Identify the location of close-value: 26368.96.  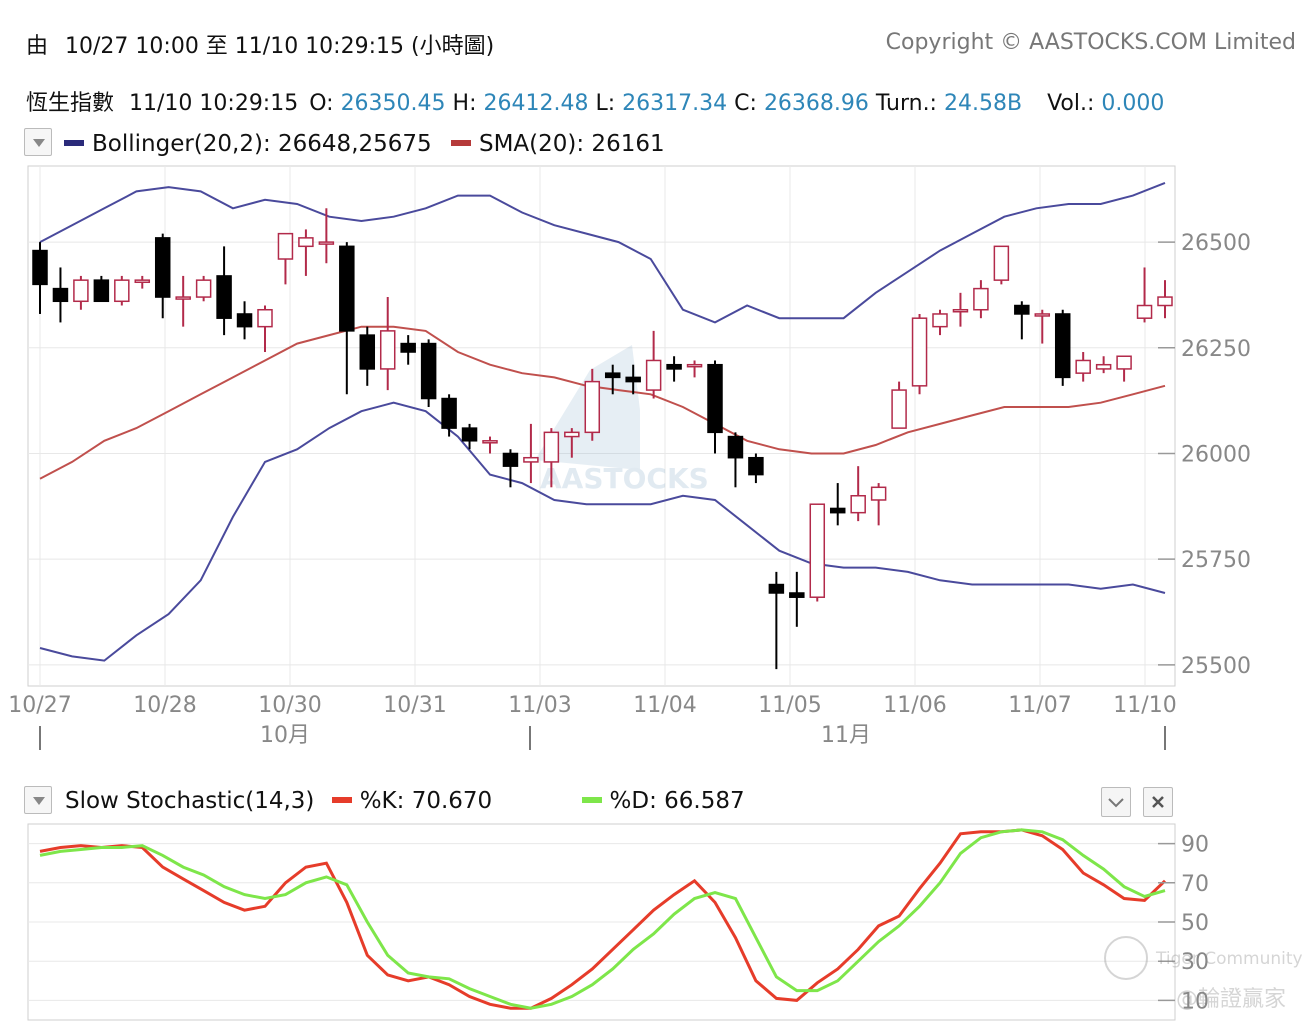
(816, 103).